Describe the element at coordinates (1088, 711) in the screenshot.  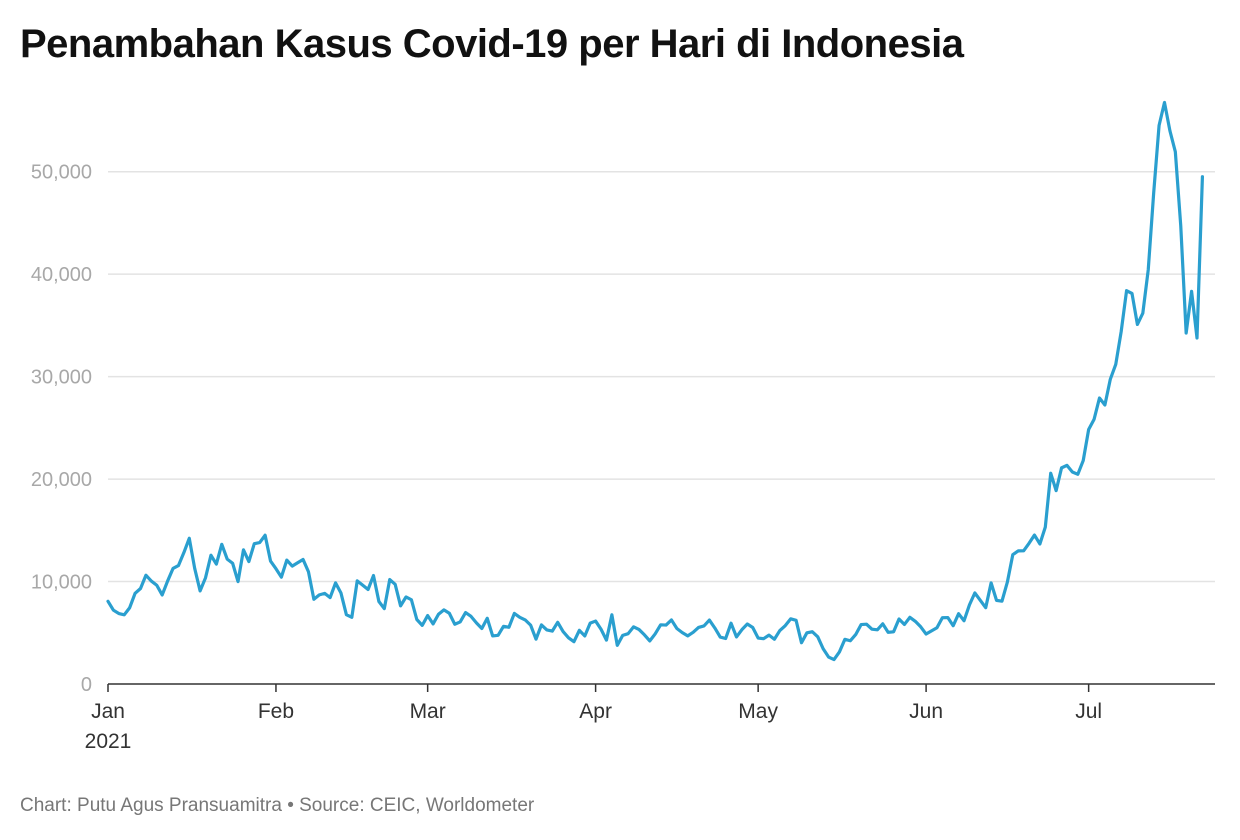
I see `x-tick-label: Jul` at that location.